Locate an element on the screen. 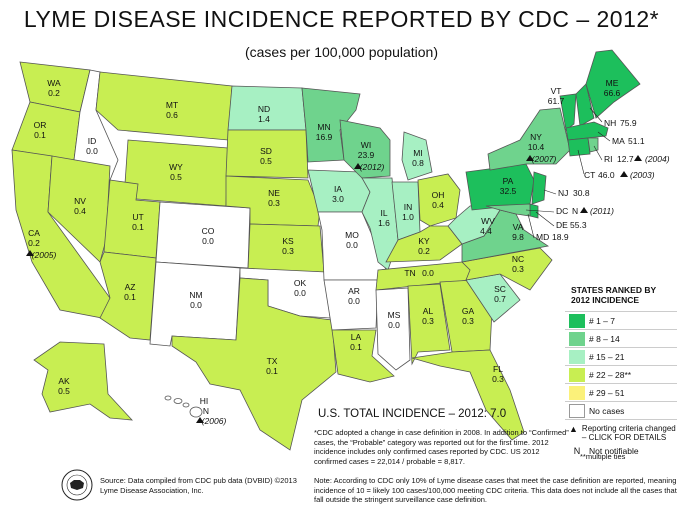  state-ar is located at coordinates (351, 305).